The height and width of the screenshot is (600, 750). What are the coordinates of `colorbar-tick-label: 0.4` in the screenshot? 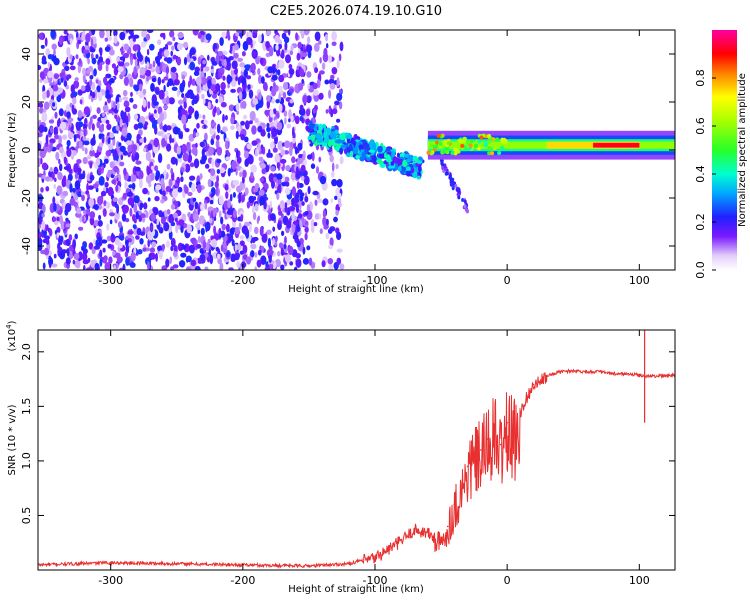 It's located at (700, 174).